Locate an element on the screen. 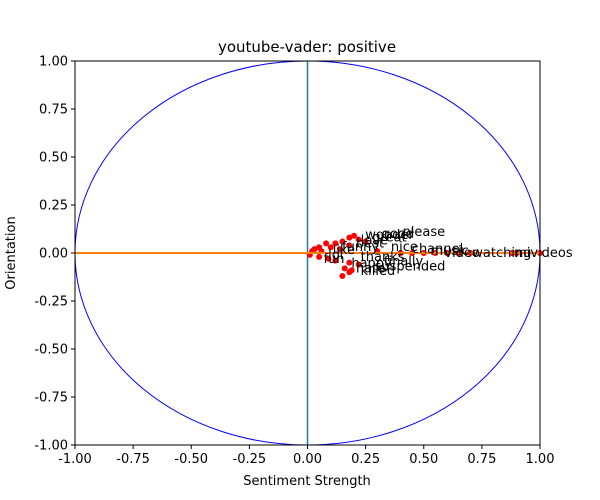 The height and width of the screenshot is (500, 600). x-tick-label: 0.50 is located at coordinates (423, 459).